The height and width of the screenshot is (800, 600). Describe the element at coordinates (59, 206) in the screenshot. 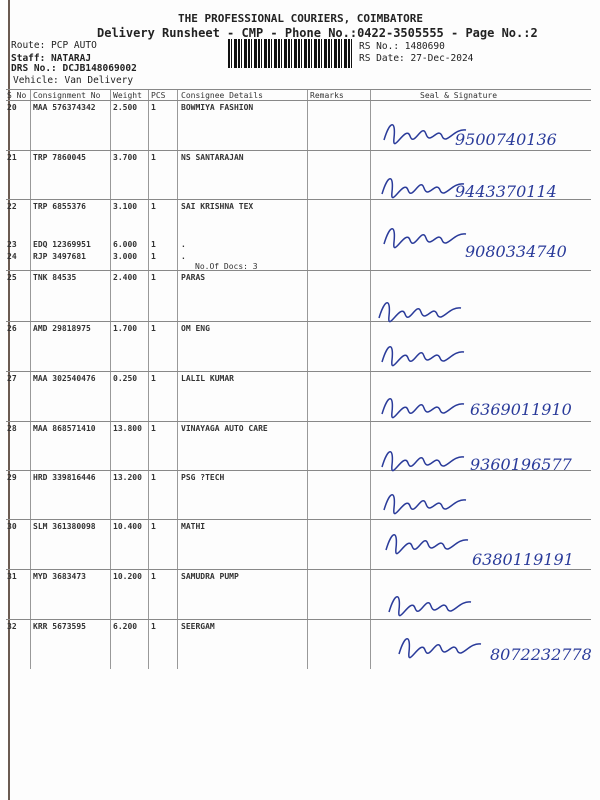

I see `cell-consignment: TRP 6855376` at that location.